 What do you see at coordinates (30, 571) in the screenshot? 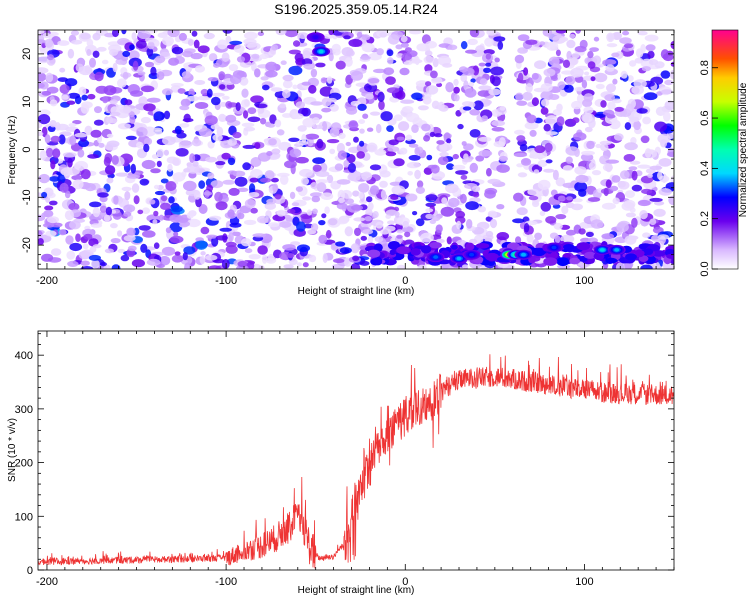
I see `snr-y-tick-label: 0` at bounding box center [30, 571].